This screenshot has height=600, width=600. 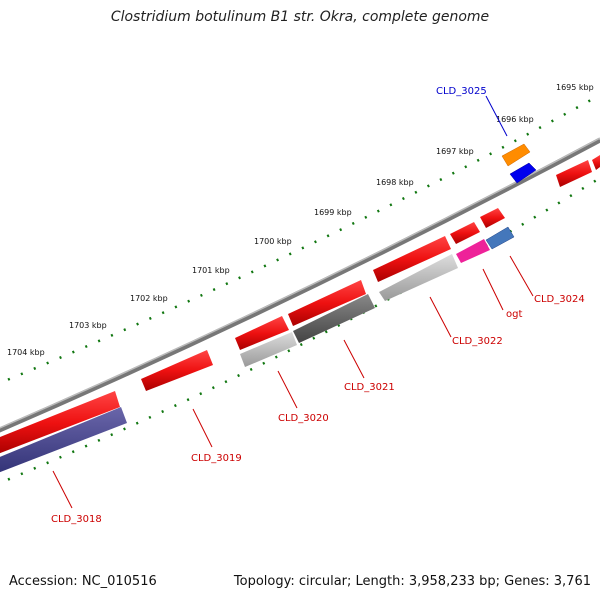 What do you see at coordinates (262, 333) in the screenshot?
I see `gene-red-g` at bounding box center [262, 333].